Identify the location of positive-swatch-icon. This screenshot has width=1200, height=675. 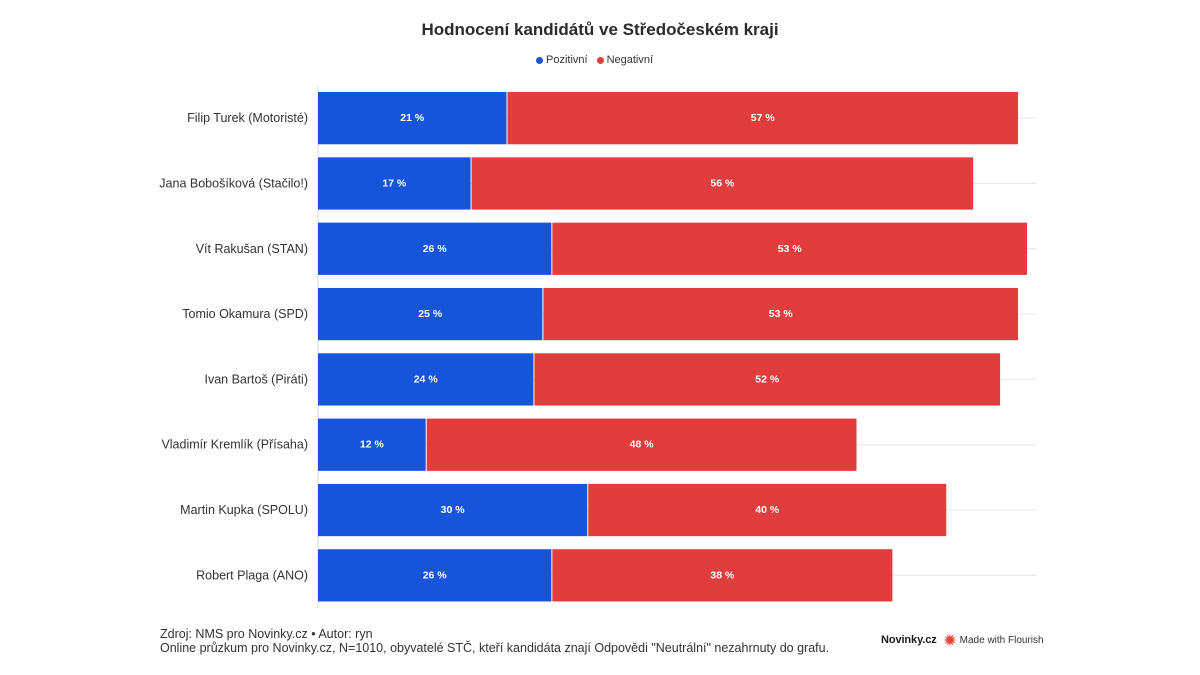
(539, 60).